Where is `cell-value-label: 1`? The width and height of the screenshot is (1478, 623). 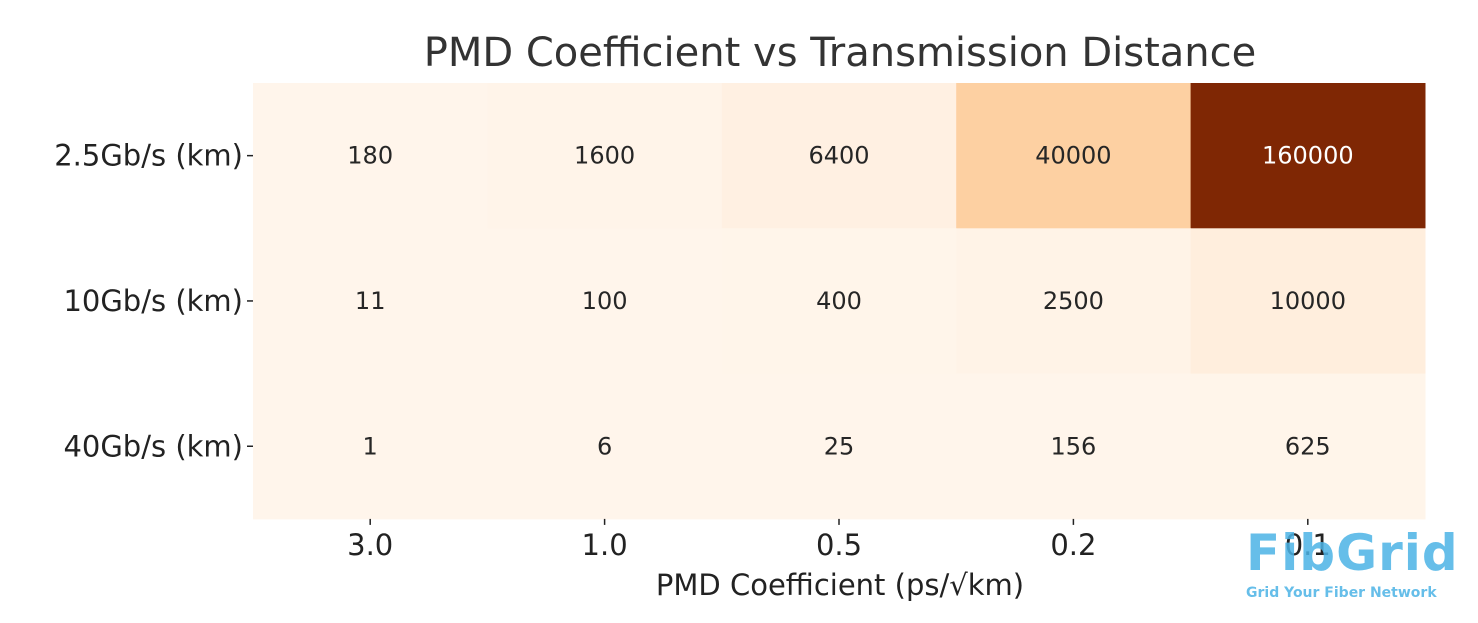
cell-value-label: 1 is located at coordinates (370, 446).